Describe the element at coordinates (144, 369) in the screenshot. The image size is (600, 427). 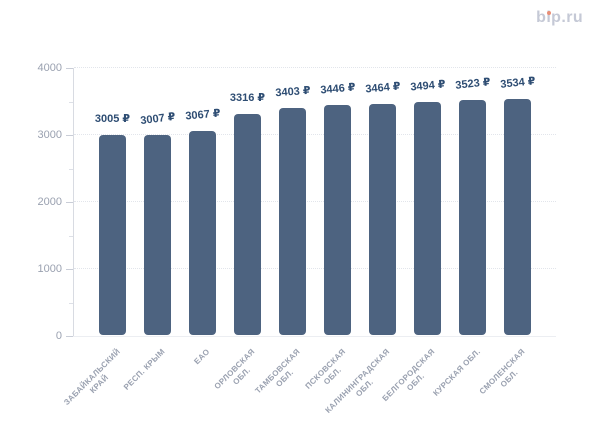
I see `x-axis-label: РЕСП. КРЫМ` at that location.